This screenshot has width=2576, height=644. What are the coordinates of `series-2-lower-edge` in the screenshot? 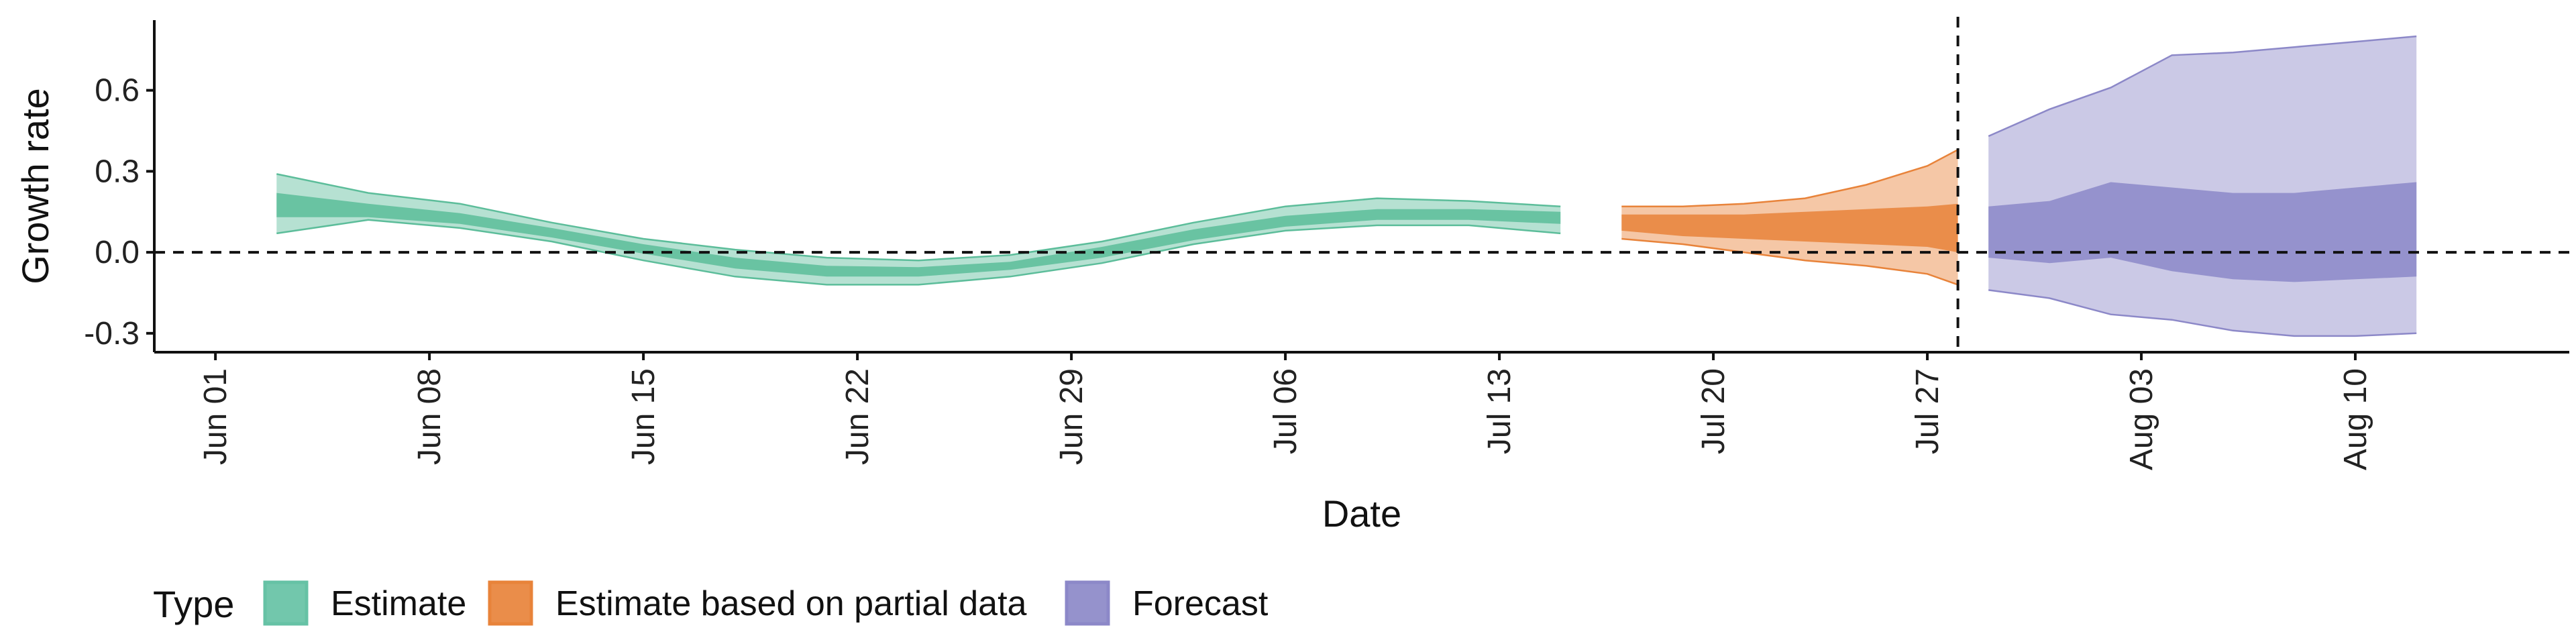 It's located at (2202, 313).